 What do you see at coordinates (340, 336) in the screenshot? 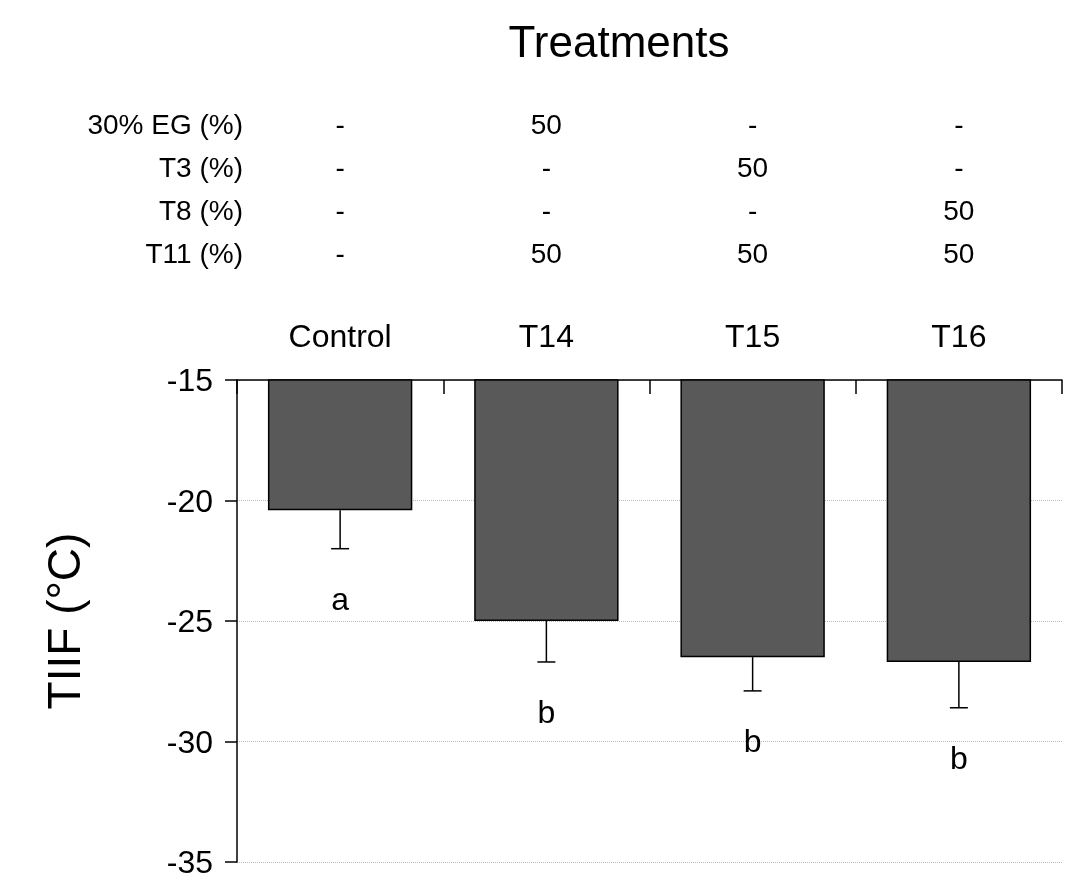
I see `x-tick-label: Control` at bounding box center [340, 336].